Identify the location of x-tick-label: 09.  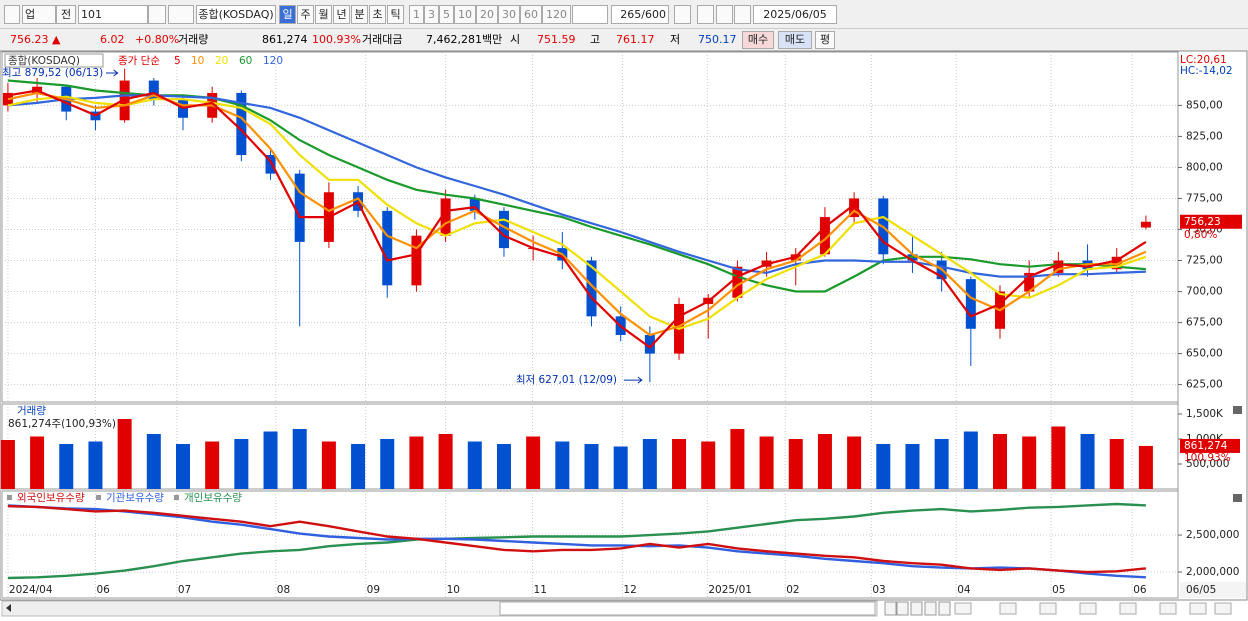
(373, 590).